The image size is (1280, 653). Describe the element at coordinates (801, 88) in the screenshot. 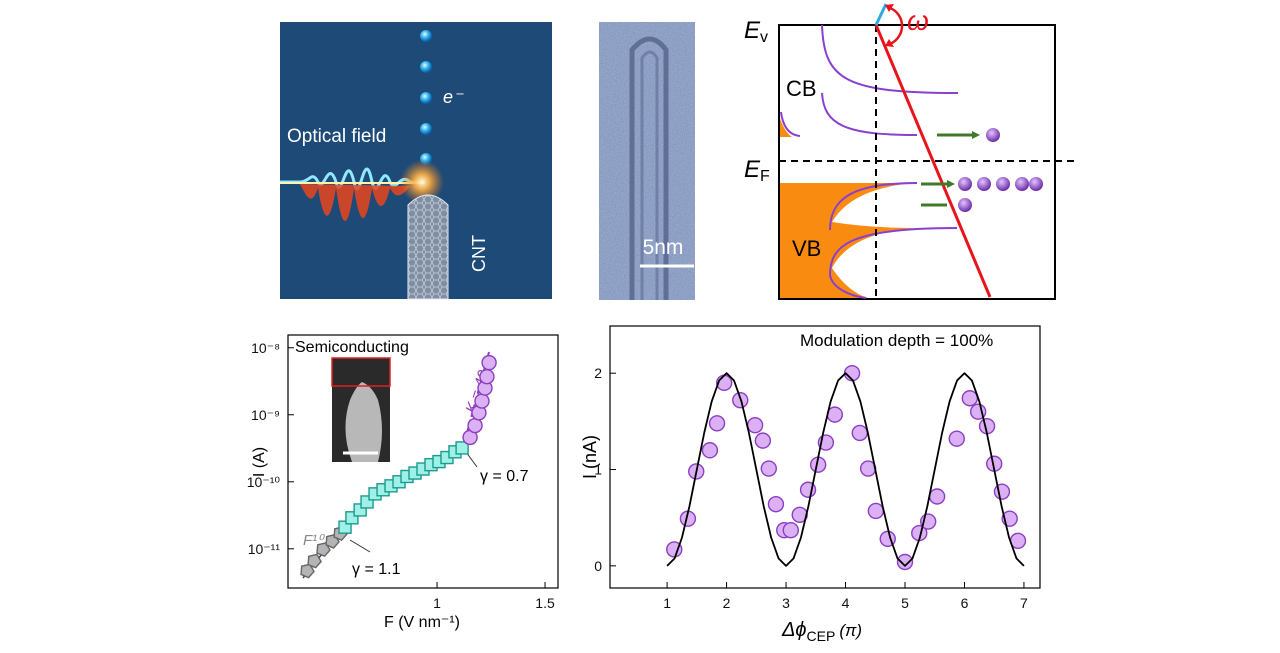

I see `cb-label: CB` at that location.